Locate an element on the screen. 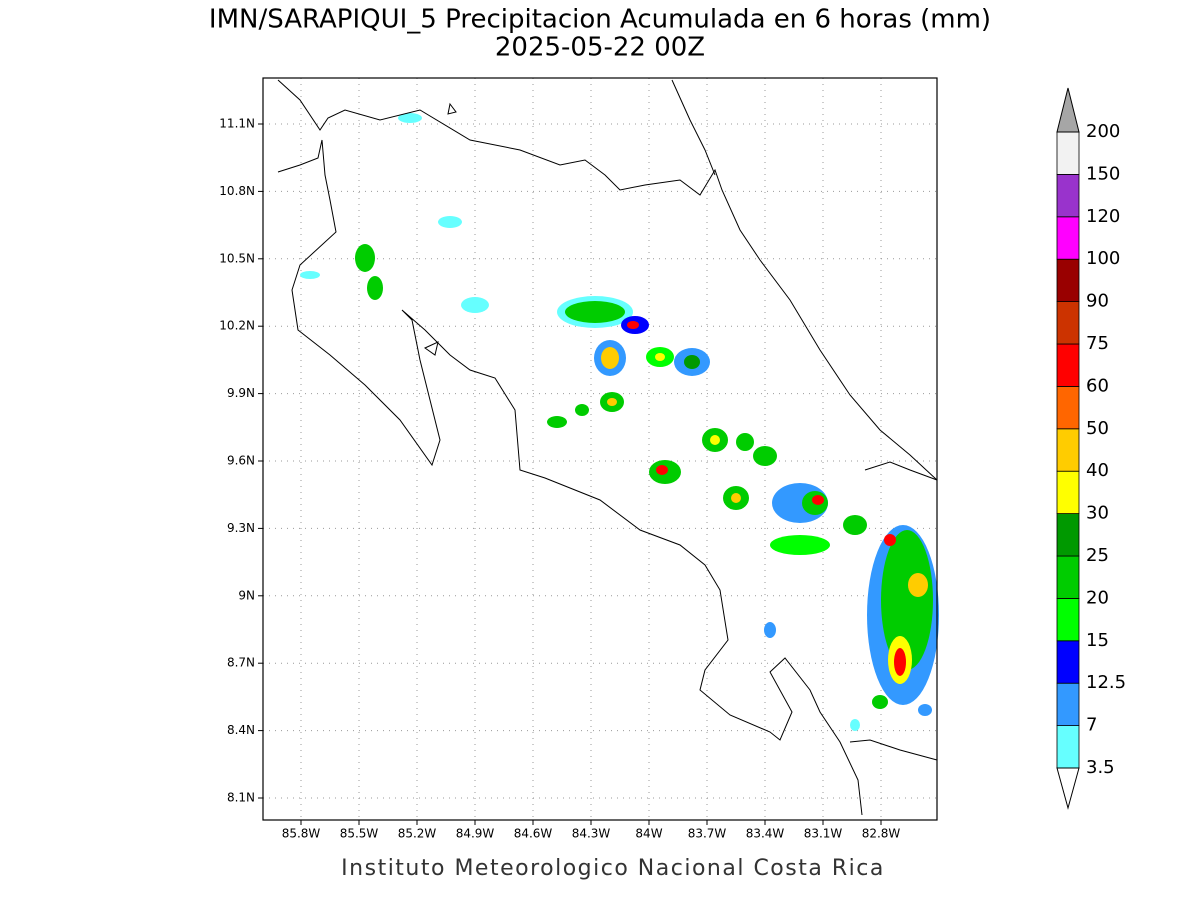  colorbar-label: 75 is located at coordinates (1097, 343).